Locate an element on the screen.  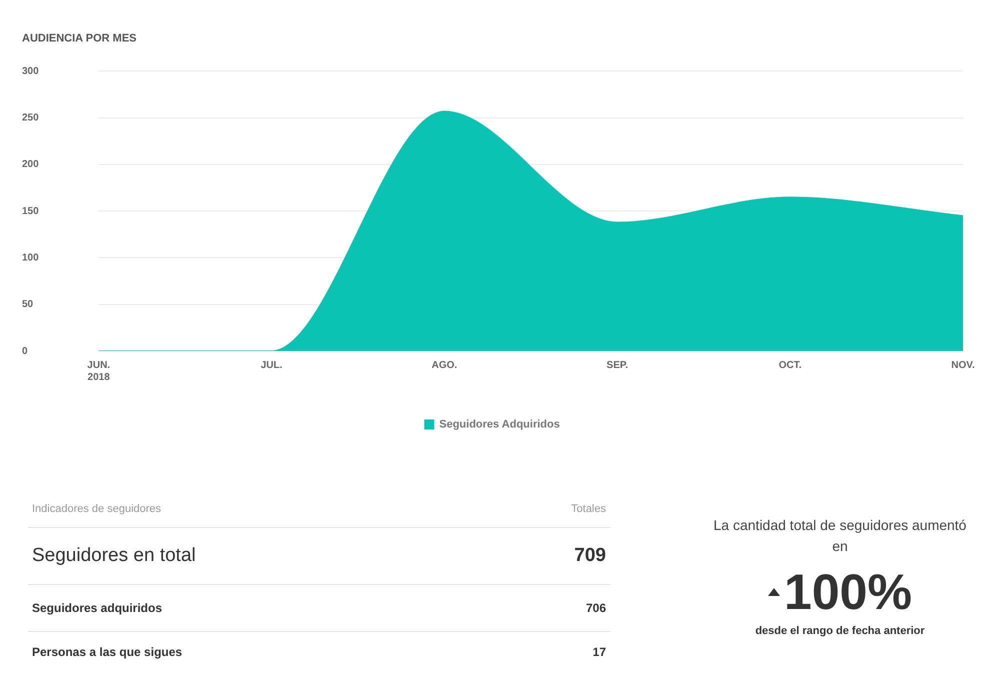
y-tick-label: 300 is located at coordinates (31, 71).